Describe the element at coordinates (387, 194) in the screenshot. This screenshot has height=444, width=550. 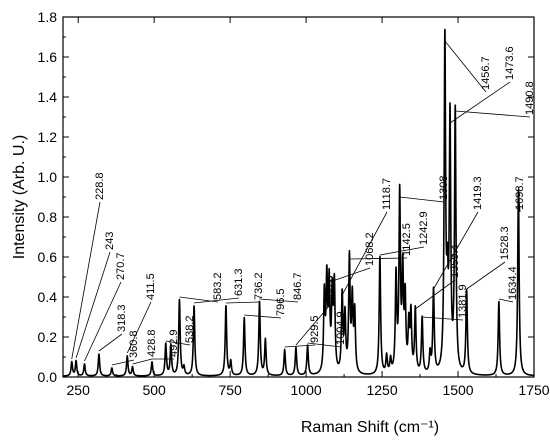
I see `peak-label: 1118.7` at that location.